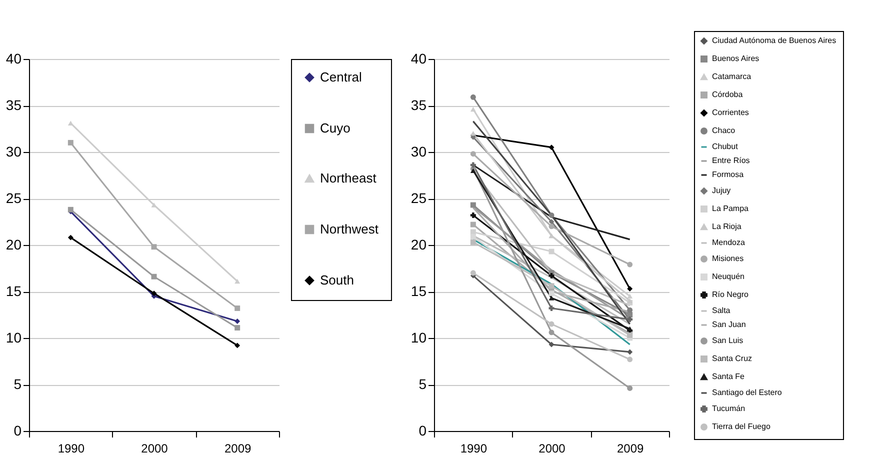  What do you see at coordinates (731, 160) in the screenshot?
I see `legend-label: Entre Ríos` at bounding box center [731, 160].